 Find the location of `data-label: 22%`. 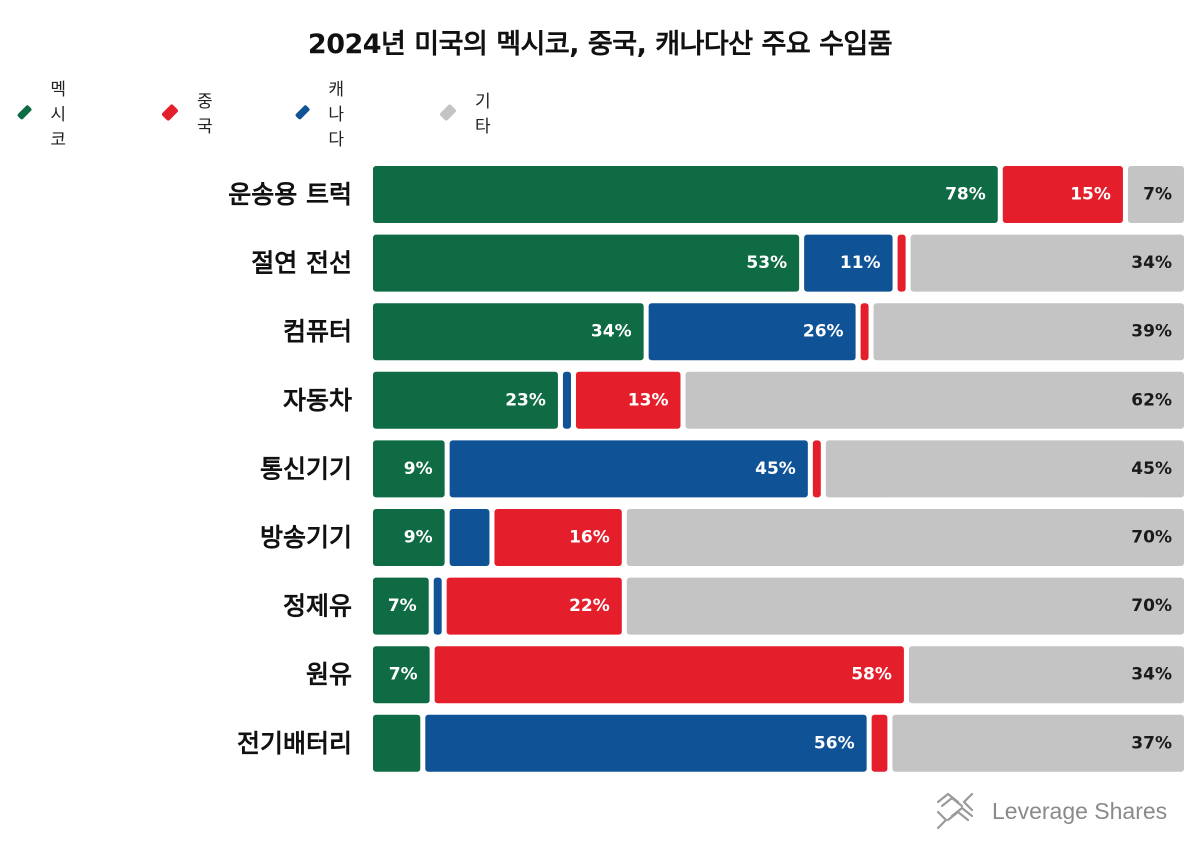

data-label: 22% is located at coordinates (589, 606).